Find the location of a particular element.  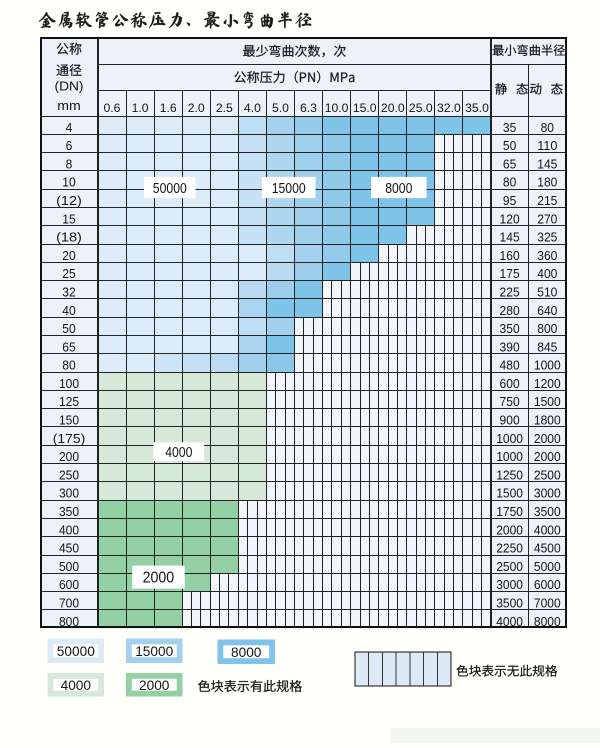

svg-text: (DN) is located at coordinates (69, 86).